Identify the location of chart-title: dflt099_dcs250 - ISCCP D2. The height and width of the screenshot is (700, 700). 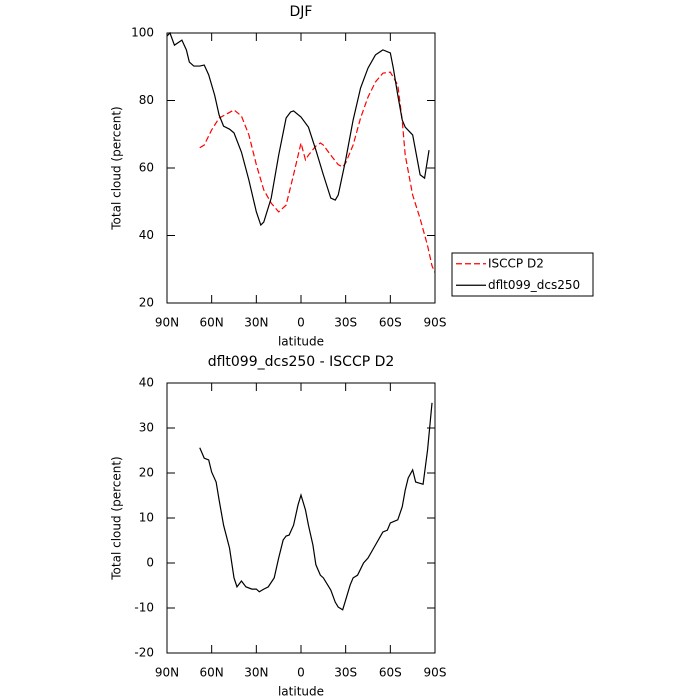
(301, 362).